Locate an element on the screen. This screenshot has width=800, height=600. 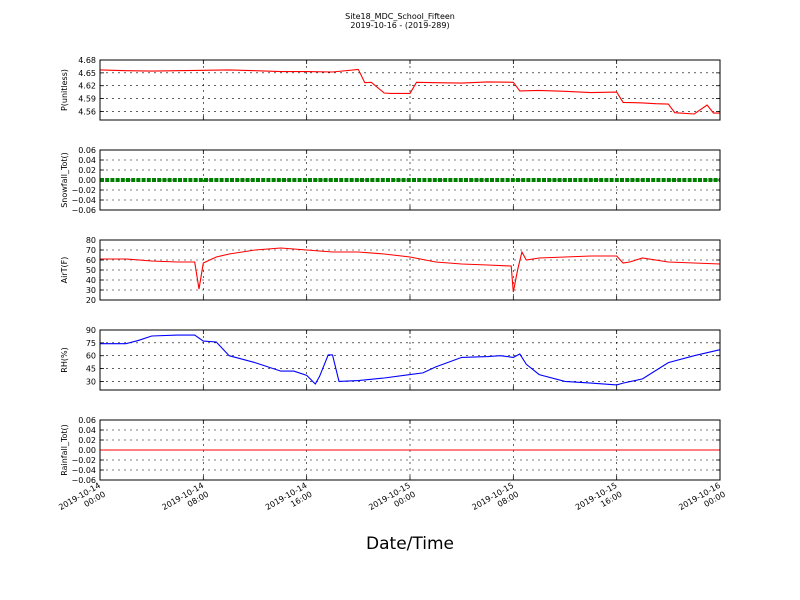
y-axis-label: Snowfall_Tot() is located at coordinates (64, 180).